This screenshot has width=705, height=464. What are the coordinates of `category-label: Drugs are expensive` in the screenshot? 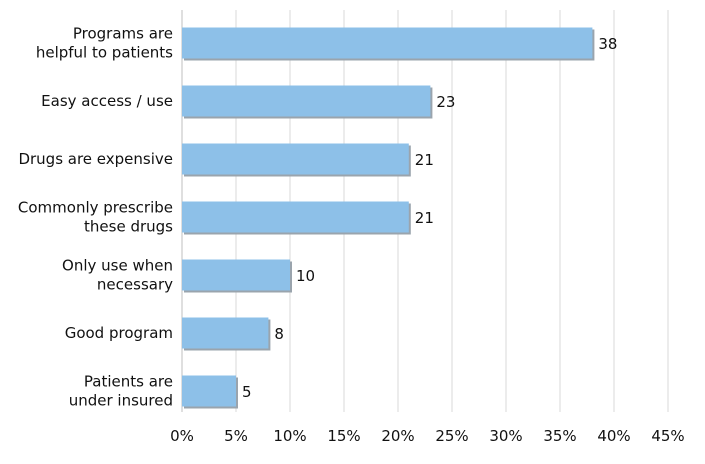 It's located at (95, 159).